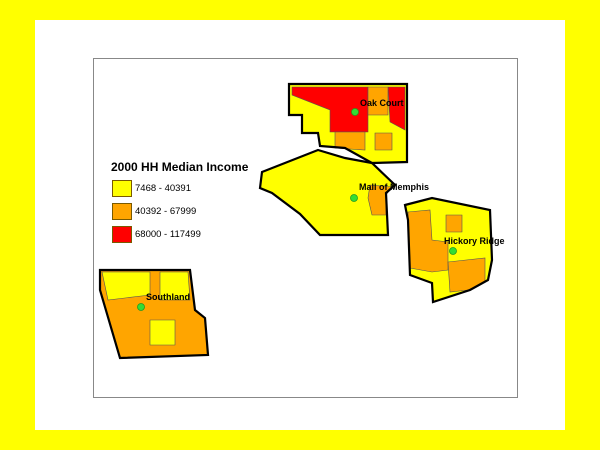 The width and height of the screenshot is (600, 450). Describe the element at coordinates (453, 251) in the screenshot. I see `point-hickory-ridge` at that location.